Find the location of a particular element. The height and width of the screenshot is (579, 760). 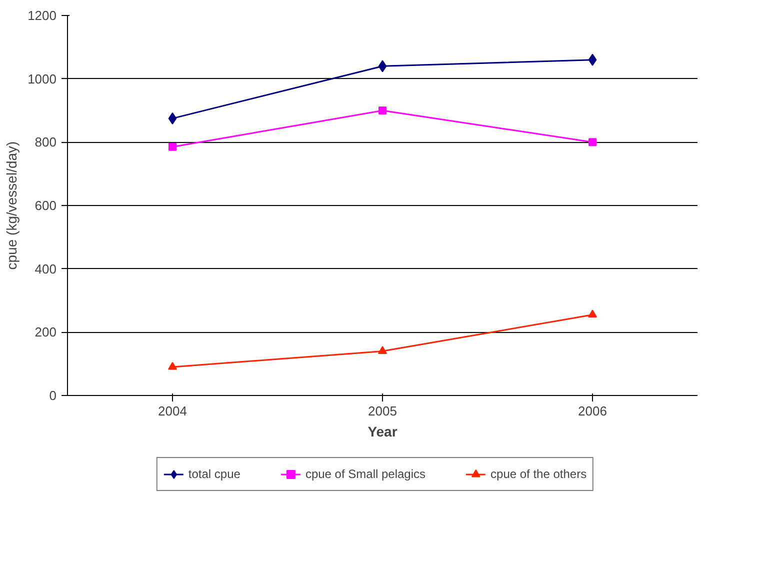

y-tick-label: 600 is located at coordinates (45, 205).